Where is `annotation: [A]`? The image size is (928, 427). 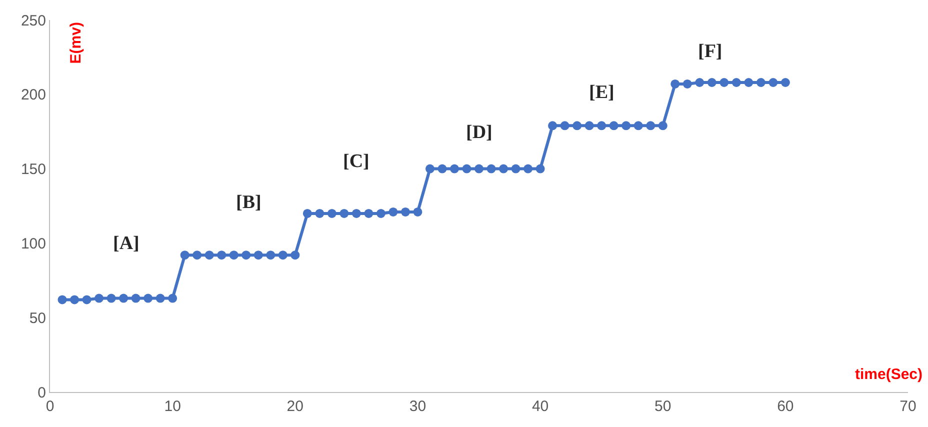
annotation: [A] is located at coordinates (126, 243).